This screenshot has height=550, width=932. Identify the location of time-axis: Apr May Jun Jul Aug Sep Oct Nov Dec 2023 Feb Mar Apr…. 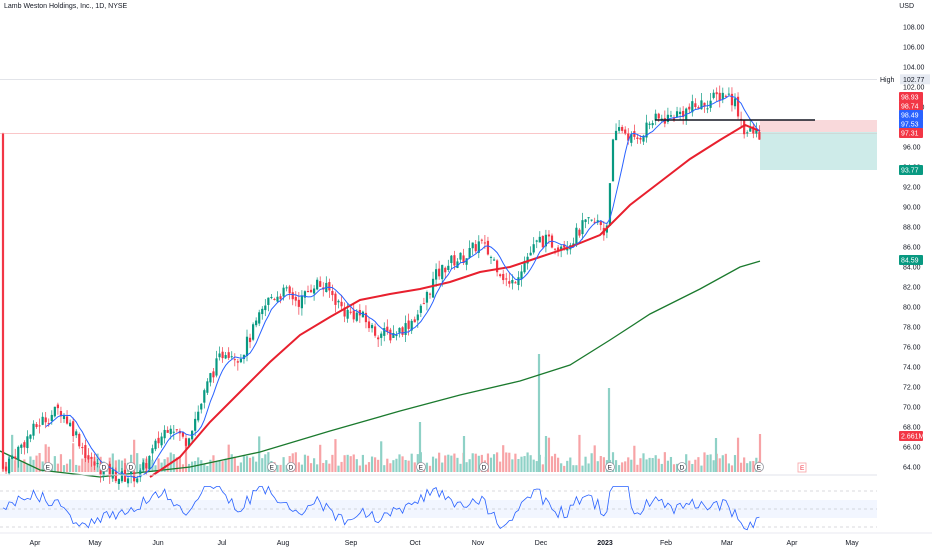
(466, 539).